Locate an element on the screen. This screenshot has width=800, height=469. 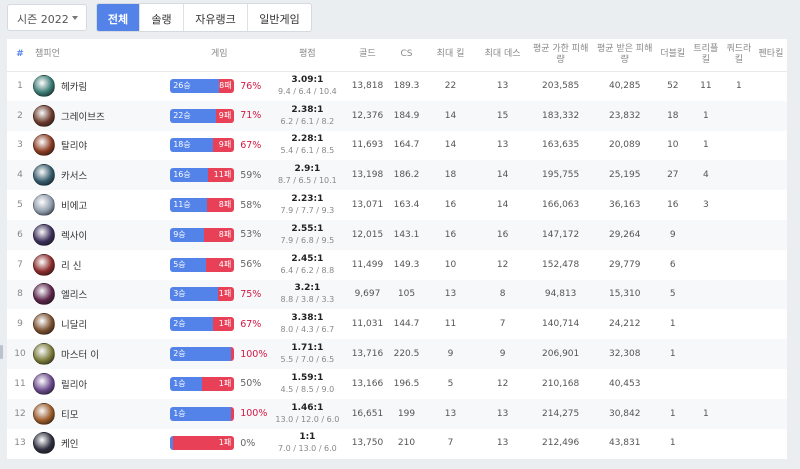
kda-detail: 13.0 / 12.0 / 6.0 is located at coordinates (307, 419).